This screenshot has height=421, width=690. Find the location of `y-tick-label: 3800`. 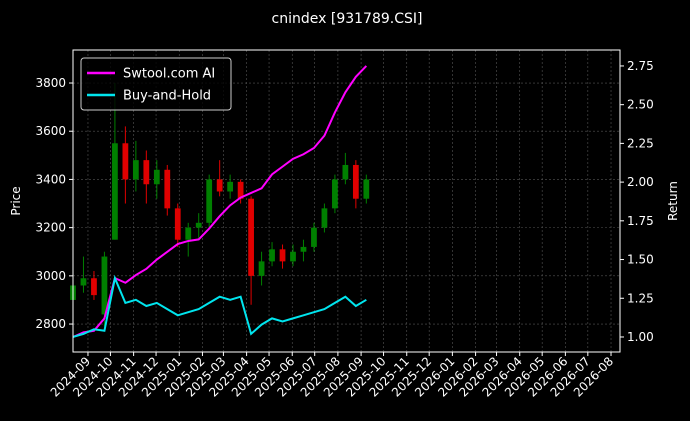

y-tick-label: 3800 is located at coordinates (50, 83).